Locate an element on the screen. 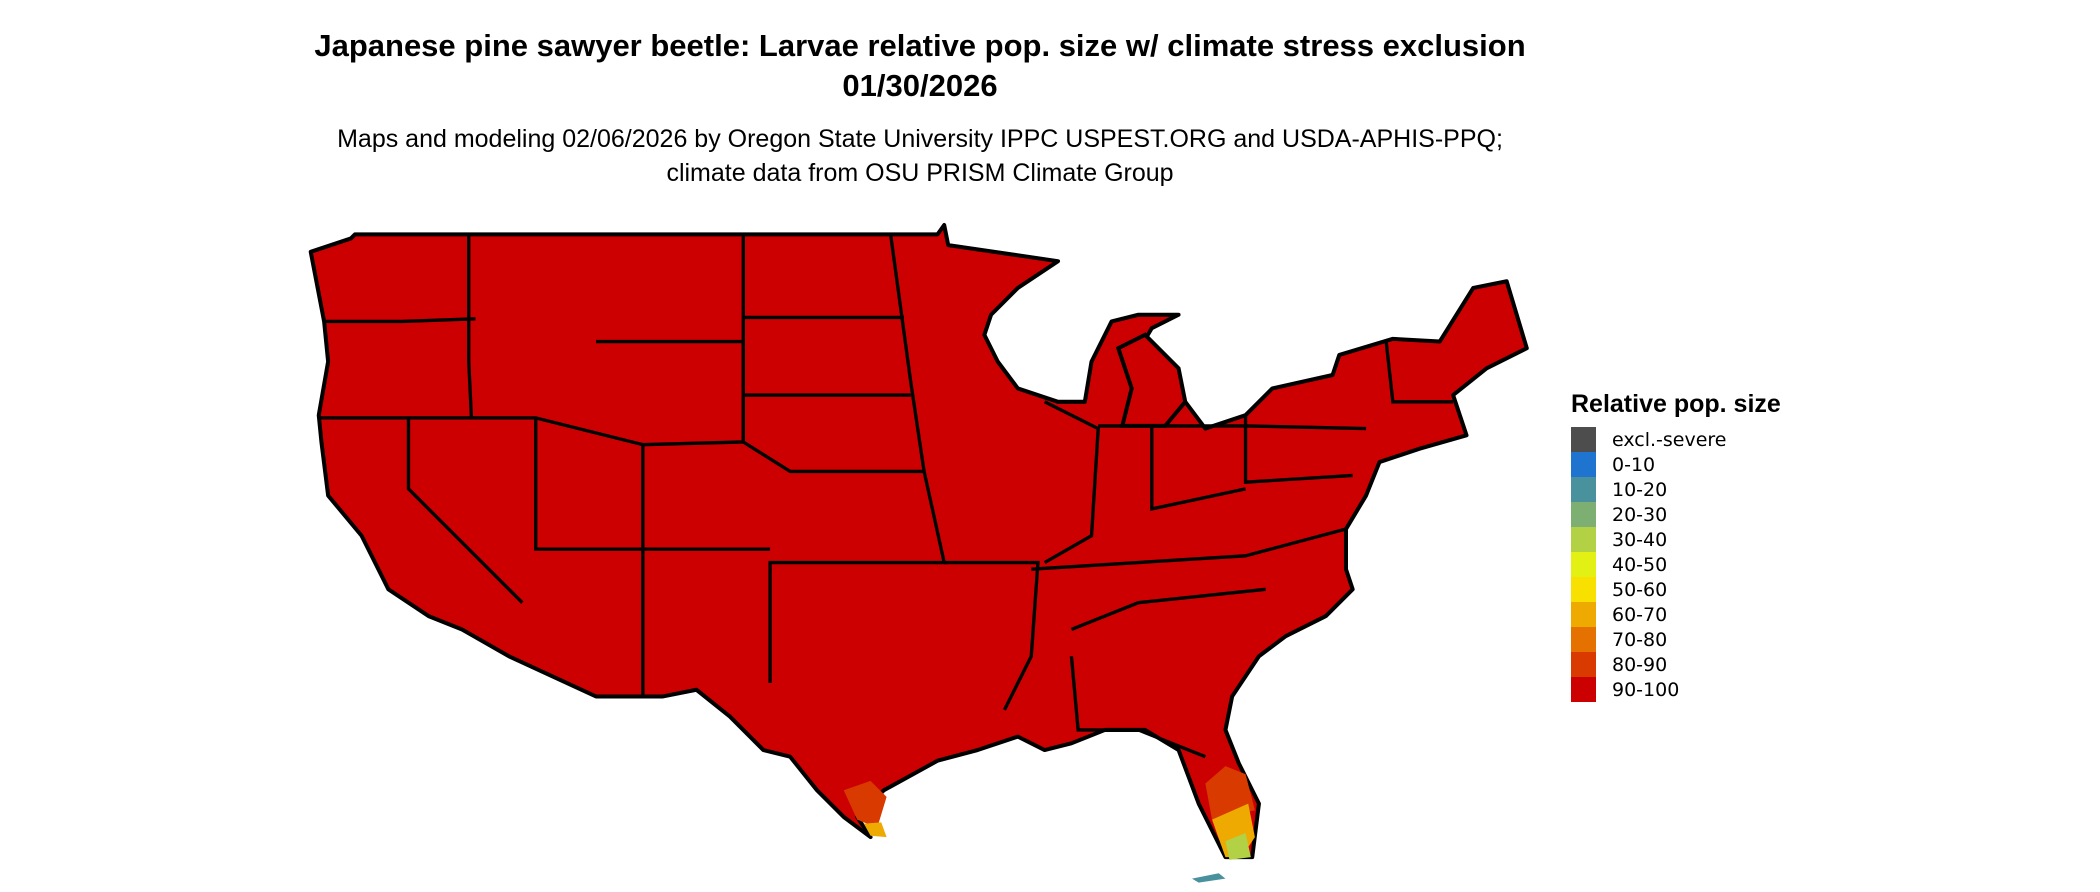 The width and height of the screenshot is (2100, 892). legend-title: Relative pop. size is located at coordinates (1676, 404).